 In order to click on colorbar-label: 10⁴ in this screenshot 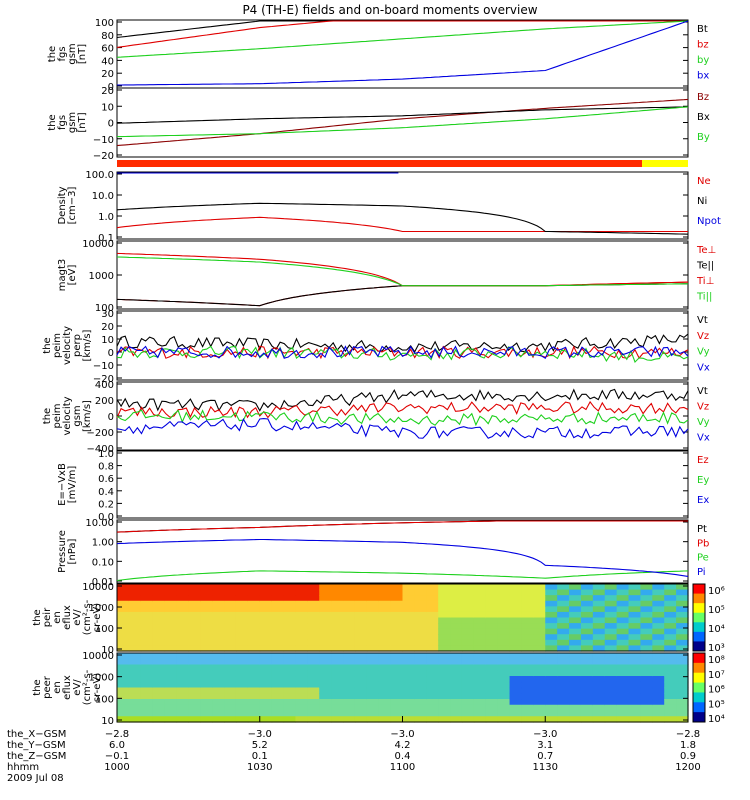, I will do `click(716, 719)`.